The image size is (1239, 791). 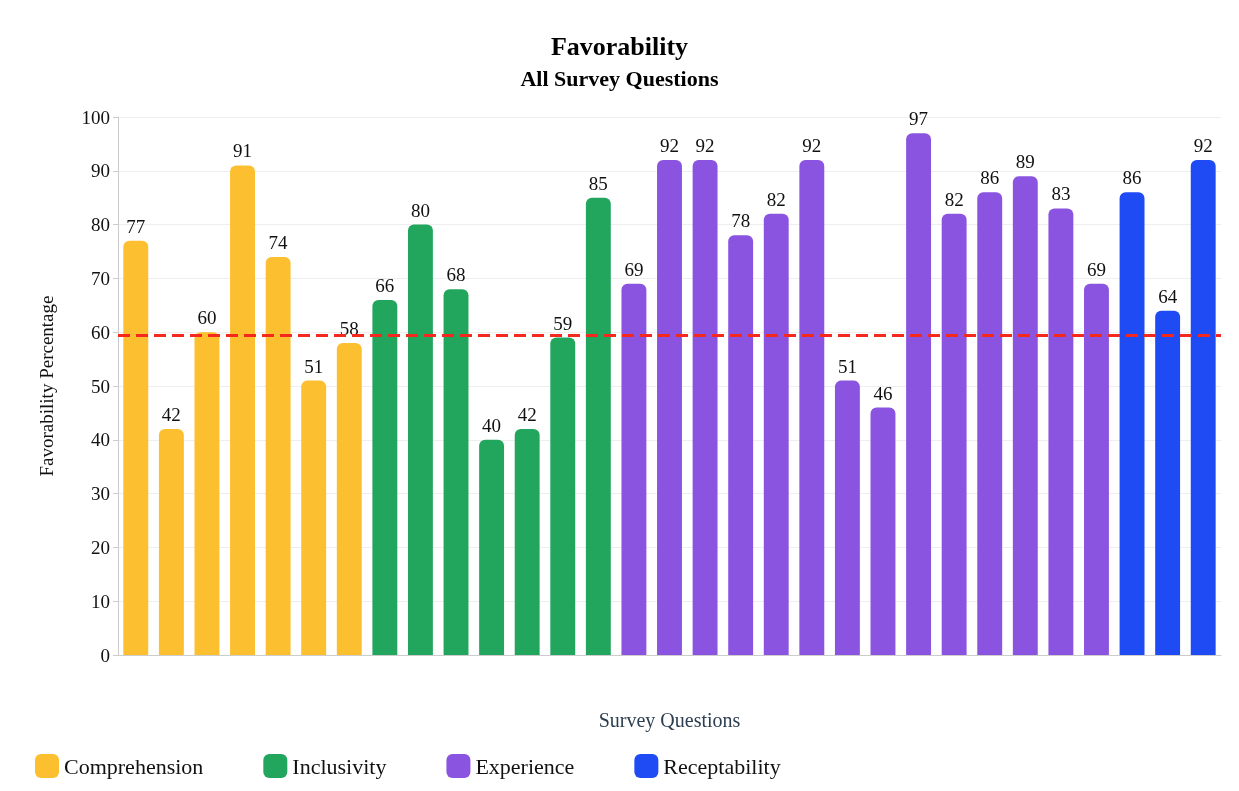 I want to click on data-label: 77, so click(x=136, y=226).